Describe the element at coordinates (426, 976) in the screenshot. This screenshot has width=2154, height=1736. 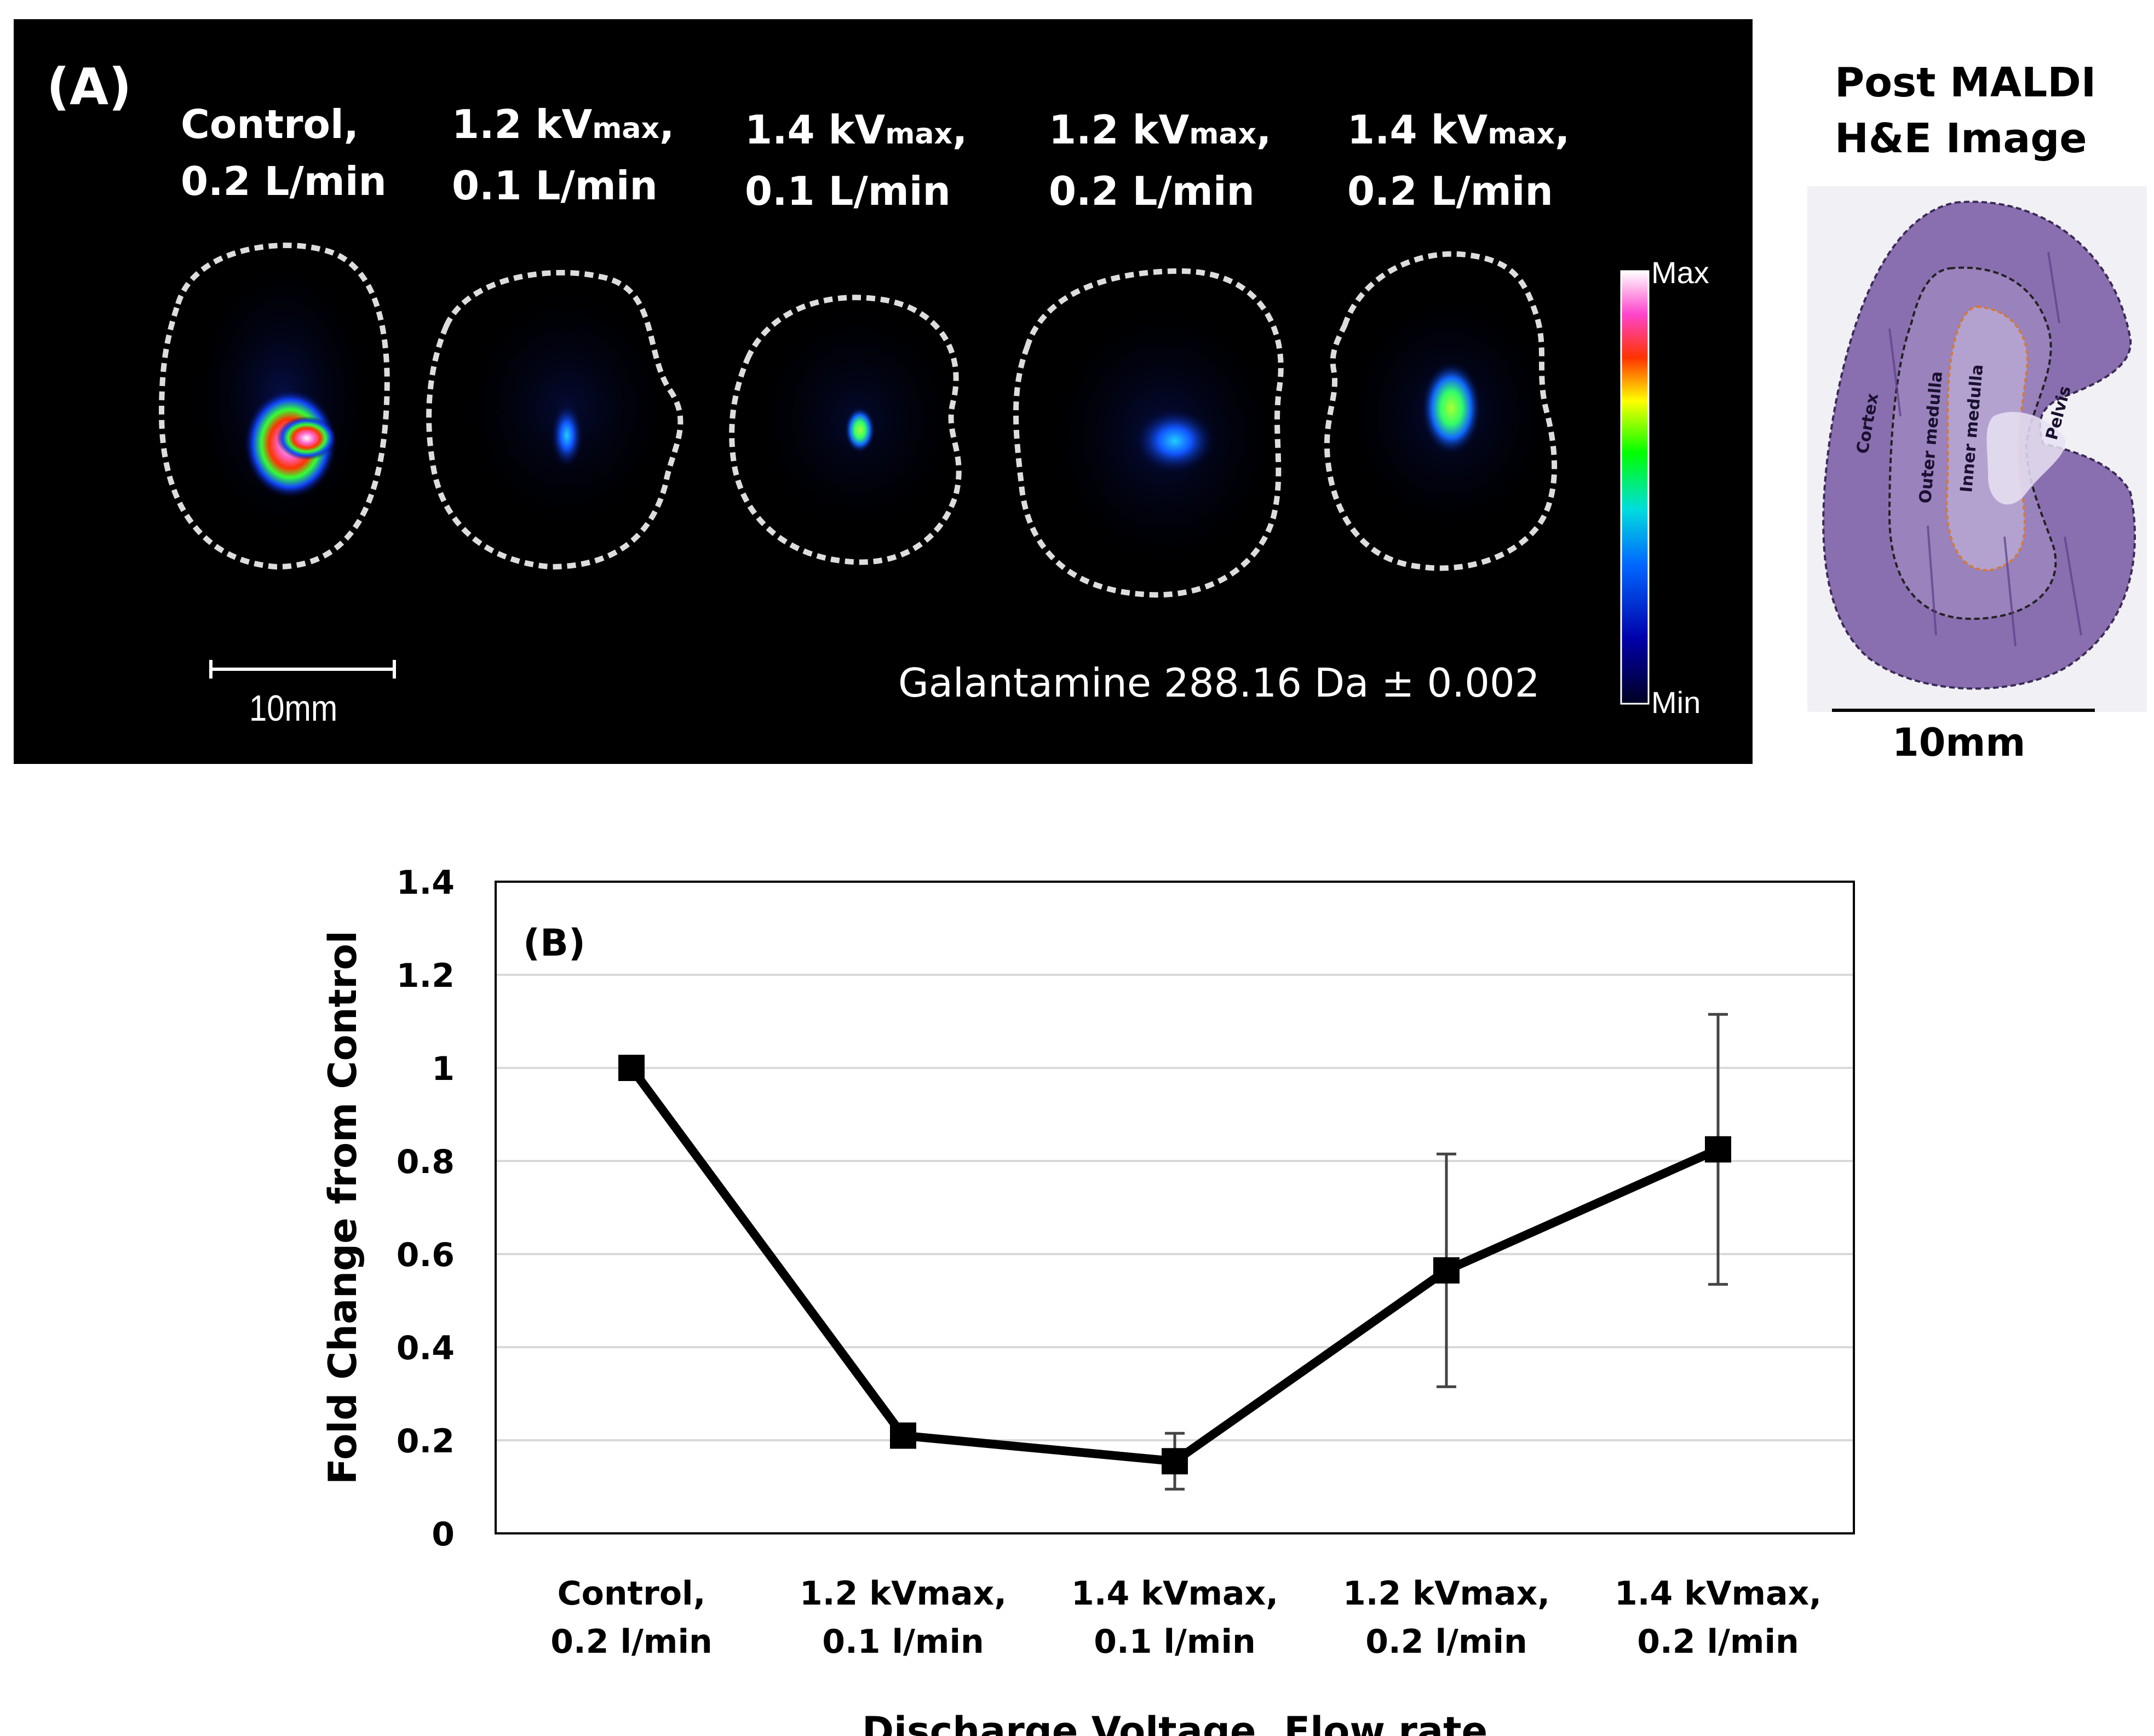
I see `y-tick-label: 1.2` at that location.